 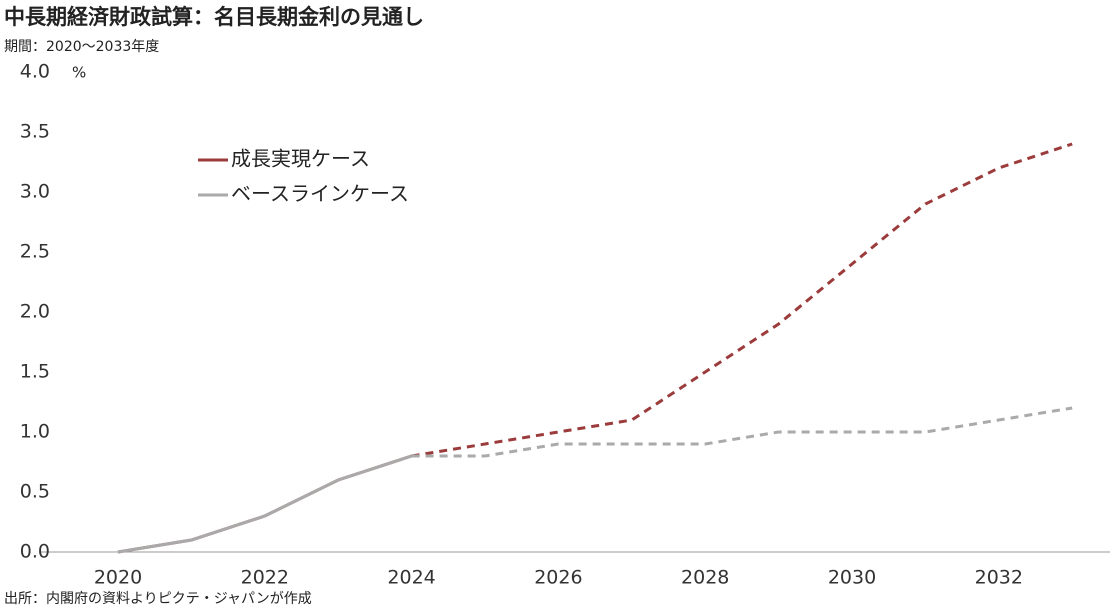 I want to click on legend-label: 成長実現ケース, so click(x=300, y=159).